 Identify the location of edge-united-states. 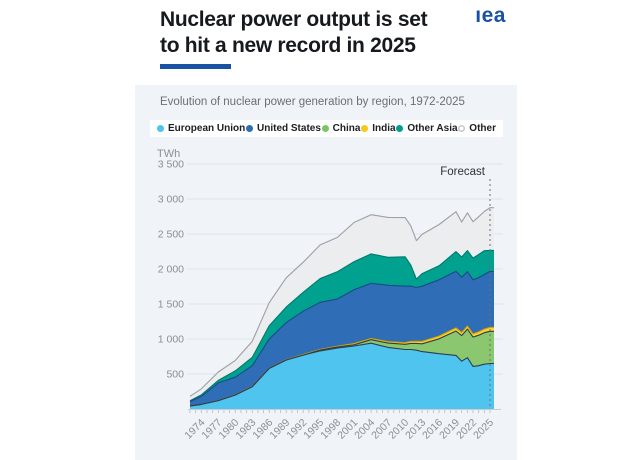
(341, 336).